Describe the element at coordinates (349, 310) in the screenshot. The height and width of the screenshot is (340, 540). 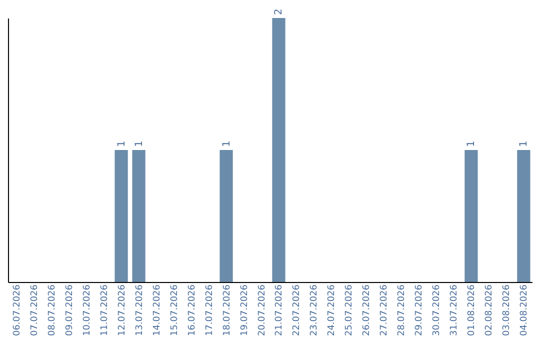
I see `x-tick-label: 25.07.2026` at that location.